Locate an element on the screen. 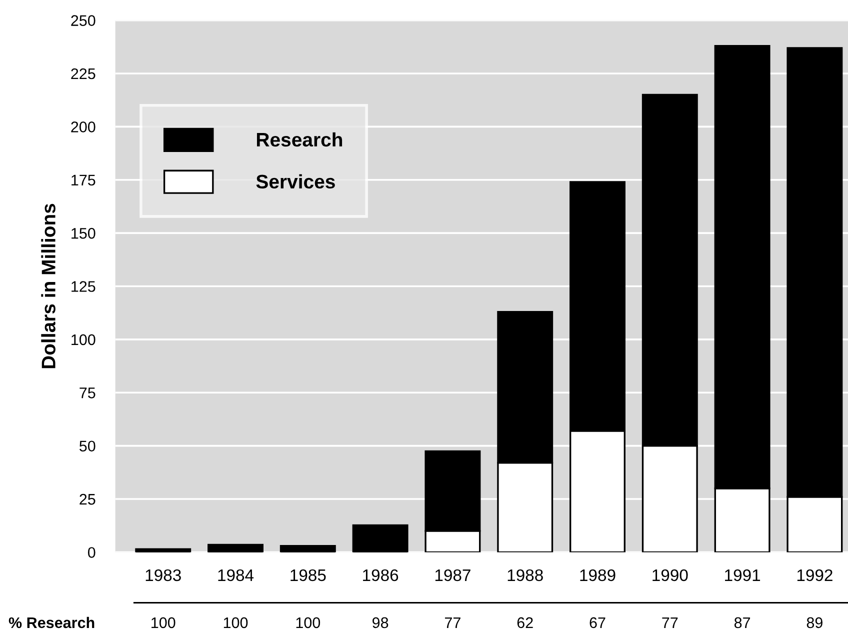 This screenshot has width=848, height=634. x-tick-label: 1992 is located at coordinates (814, 575).